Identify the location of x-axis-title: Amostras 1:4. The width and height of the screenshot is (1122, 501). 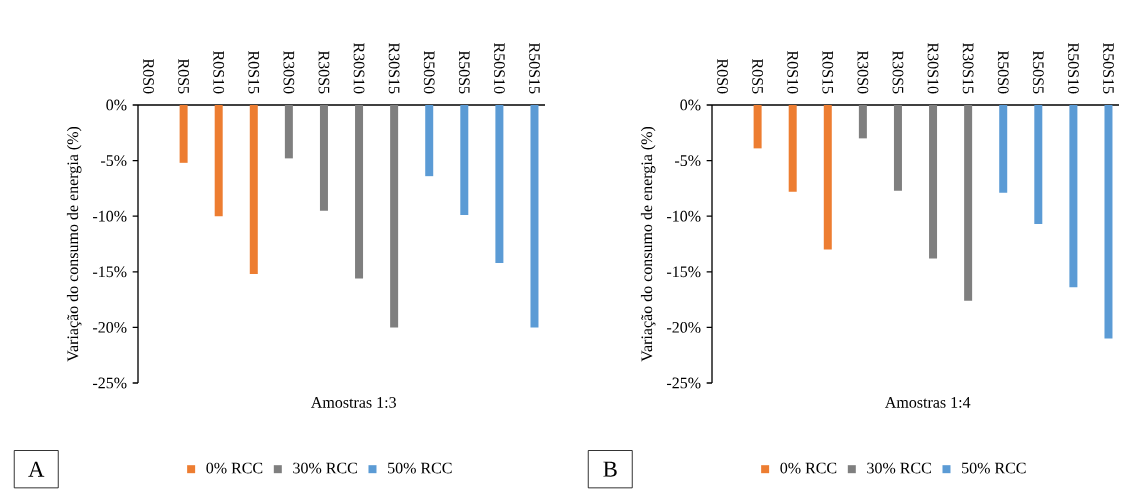
(927, 402).